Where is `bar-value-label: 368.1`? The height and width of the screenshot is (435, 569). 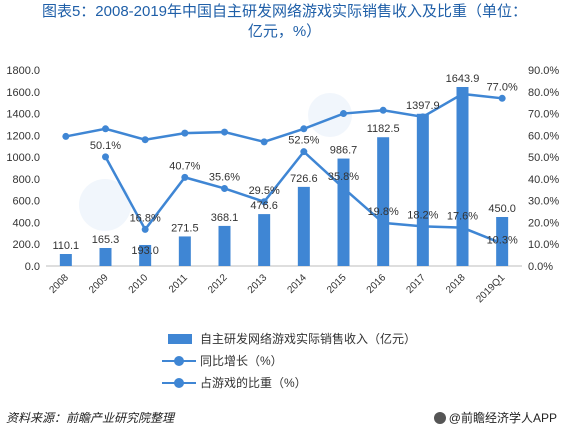
bar-value-label: 368.1 is located at coordinates (225, 218).